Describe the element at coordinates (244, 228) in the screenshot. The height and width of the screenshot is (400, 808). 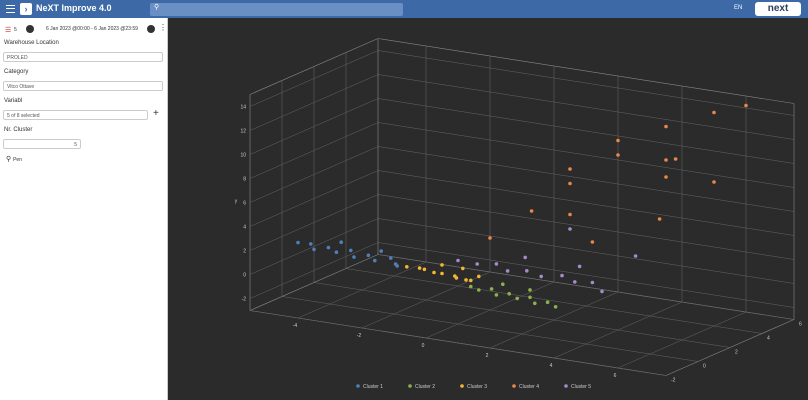
I see `y-tick-label: 4` at that location.